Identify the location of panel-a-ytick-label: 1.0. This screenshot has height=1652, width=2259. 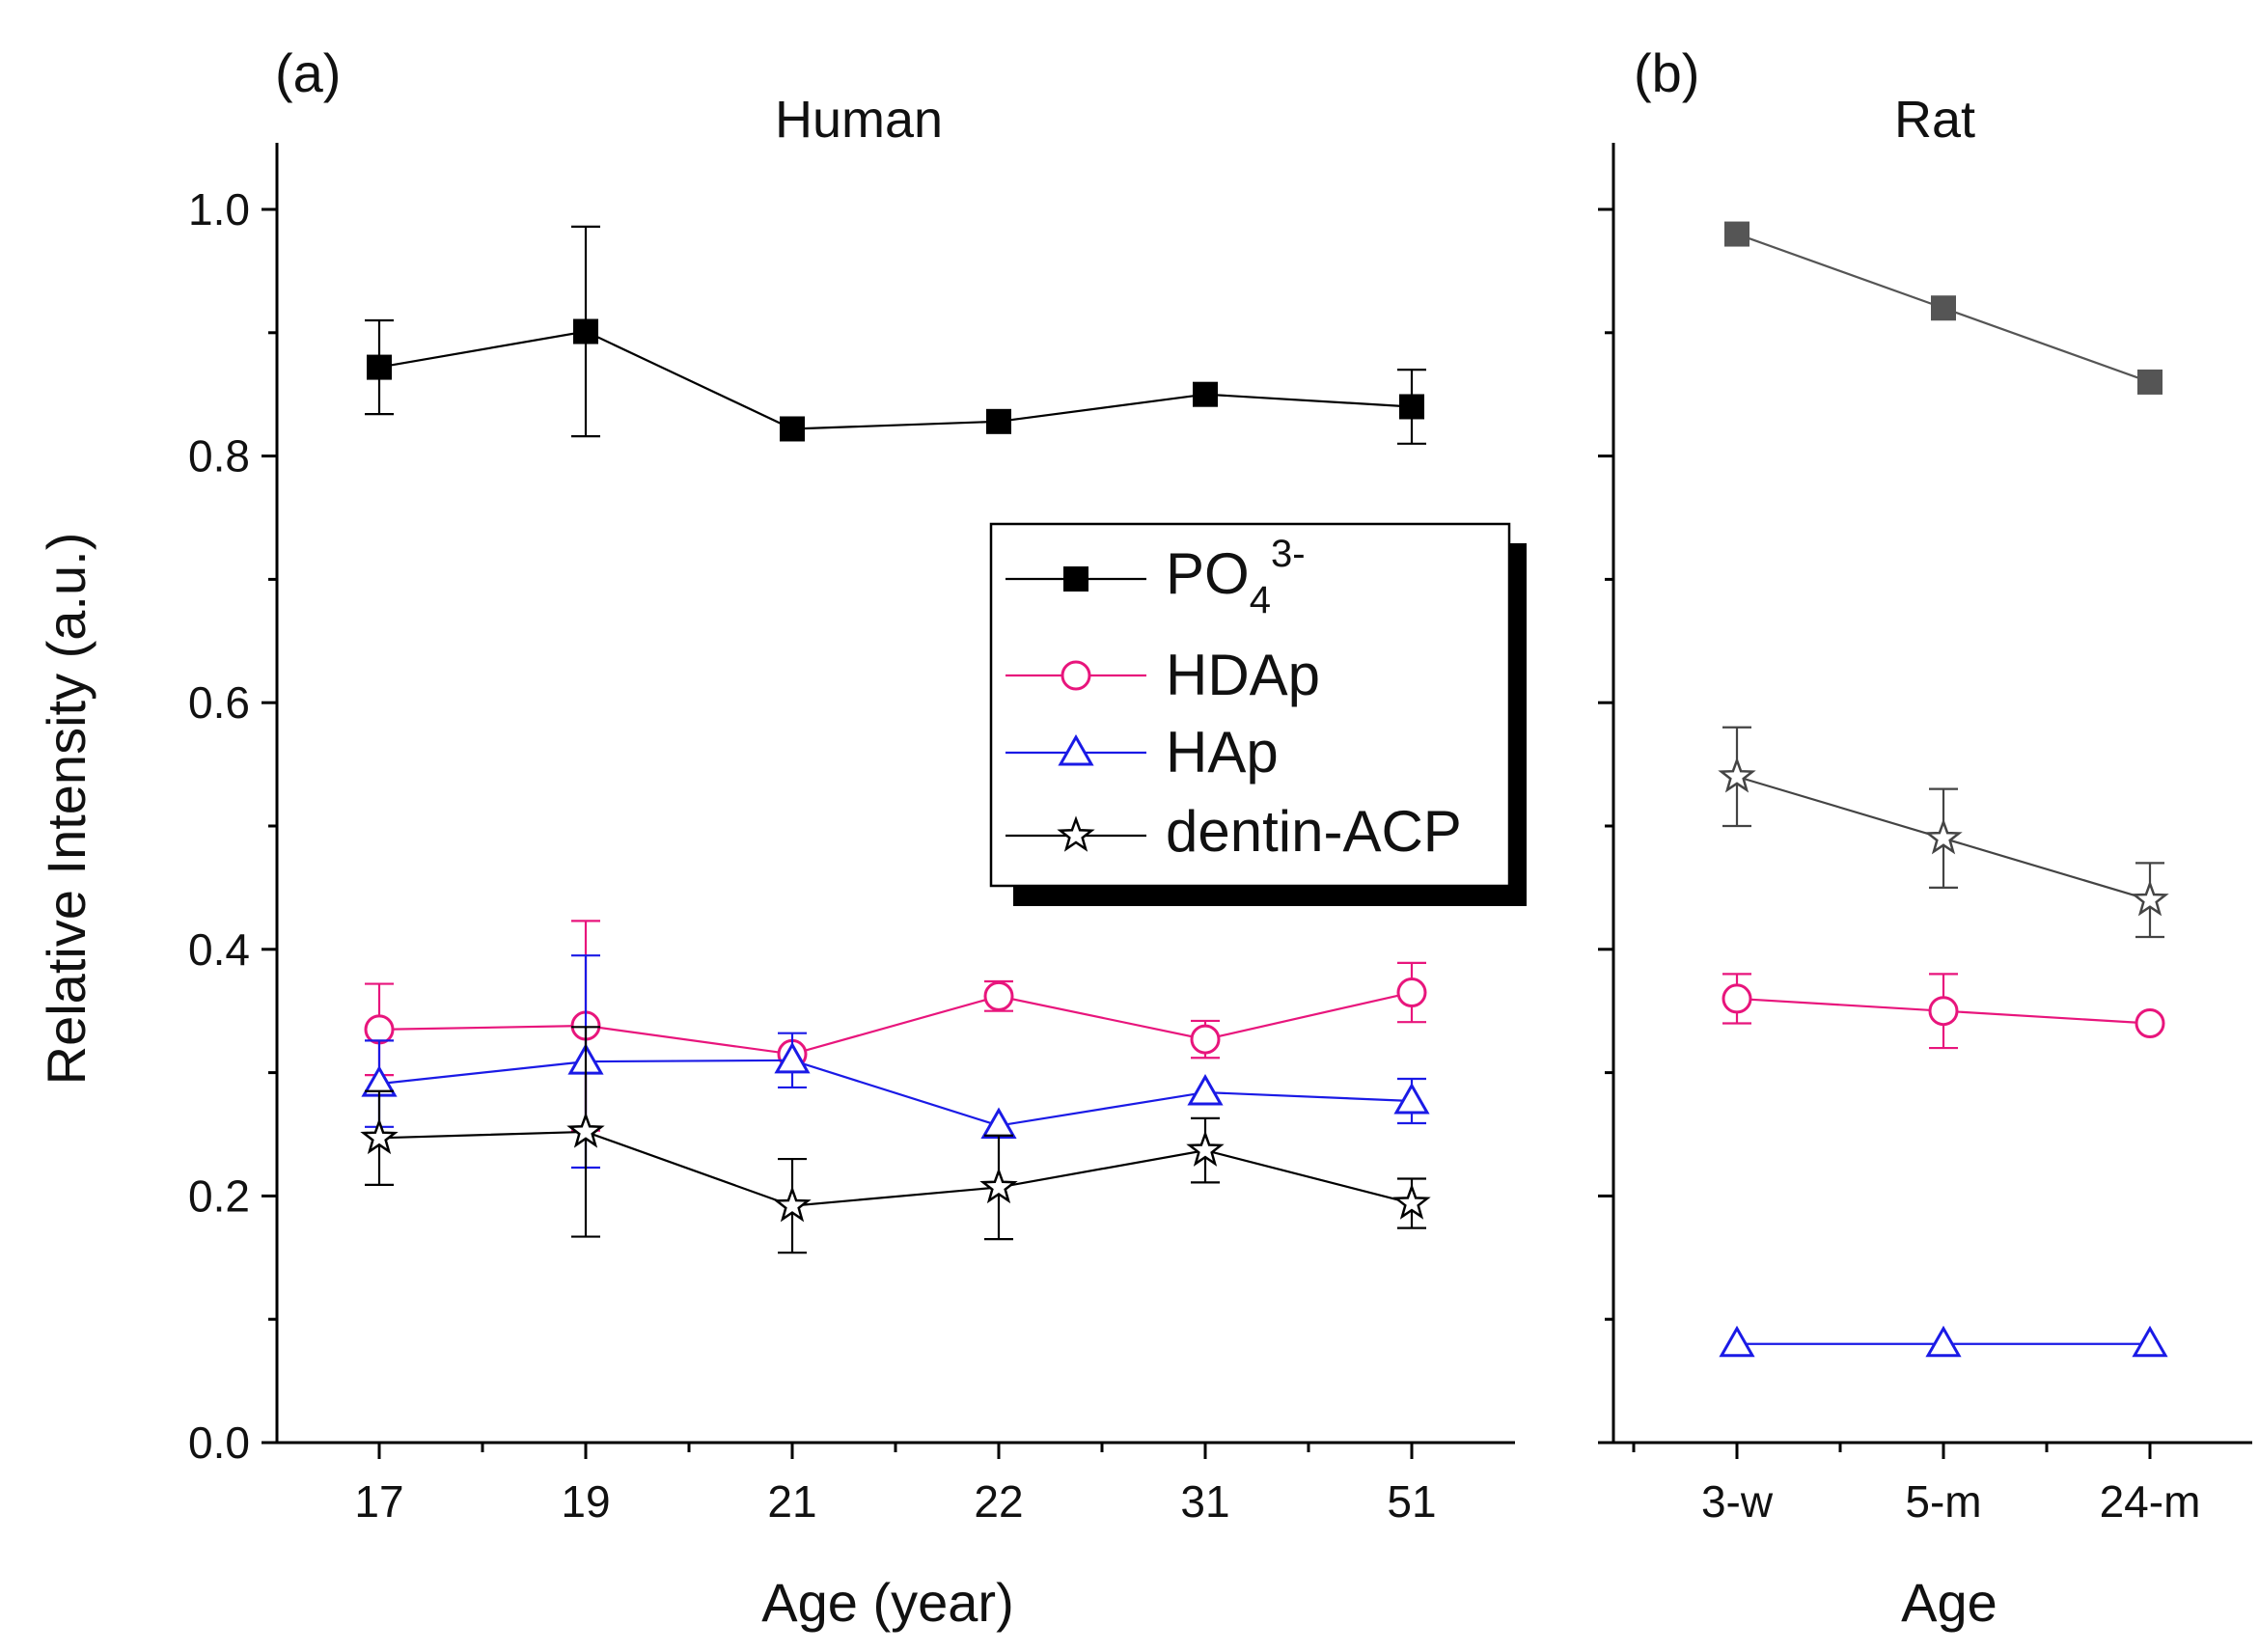
(219, 209).